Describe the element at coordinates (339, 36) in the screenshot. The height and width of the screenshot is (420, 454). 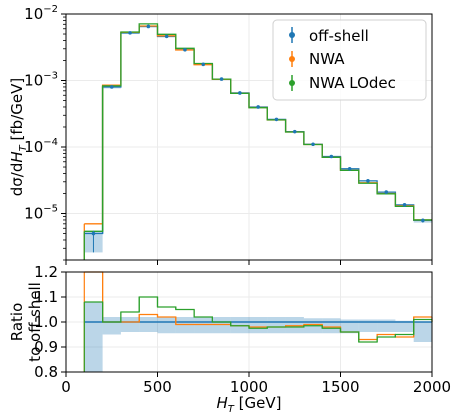
I see `legend-off-shell-label: off-shell` at that location.